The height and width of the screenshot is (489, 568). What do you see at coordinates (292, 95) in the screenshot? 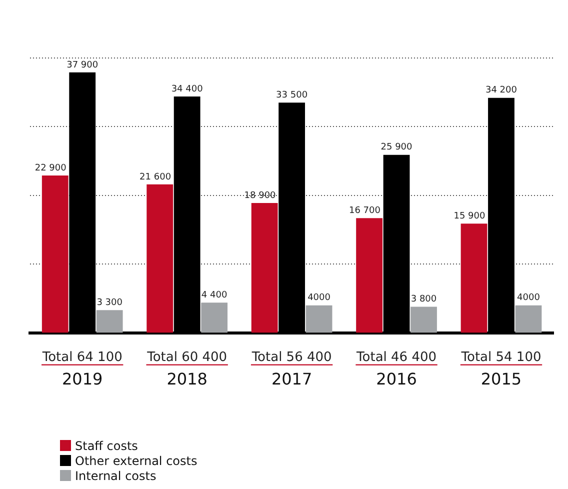
I see `data-label: 33 500` at bounding box center [292, 95].